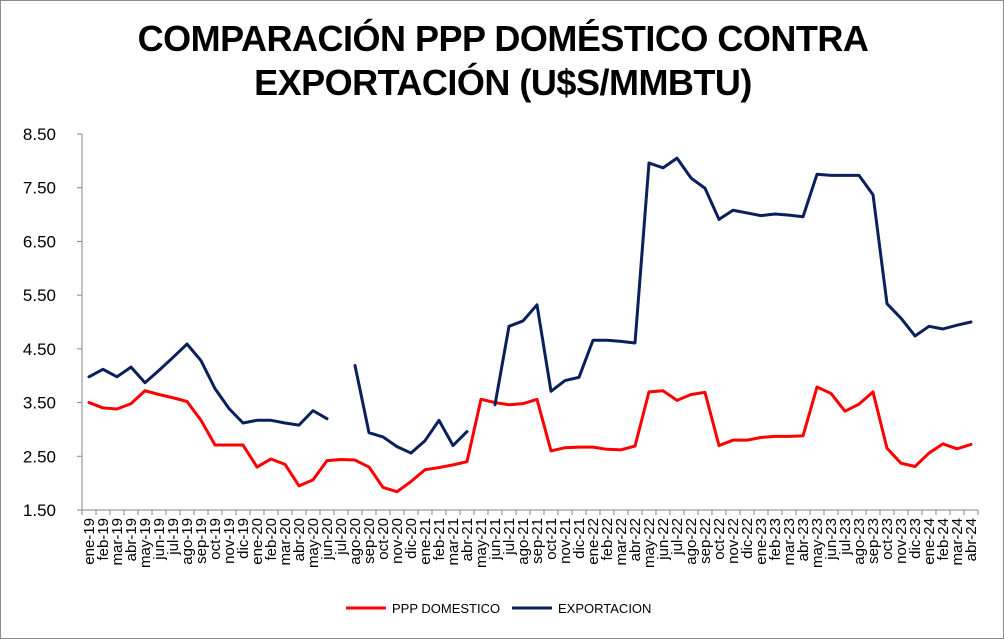 Image resolution: width=1004 pixels, height=639 pixels. I want to click on x-tick-label: ago-19, so click(187, 541).